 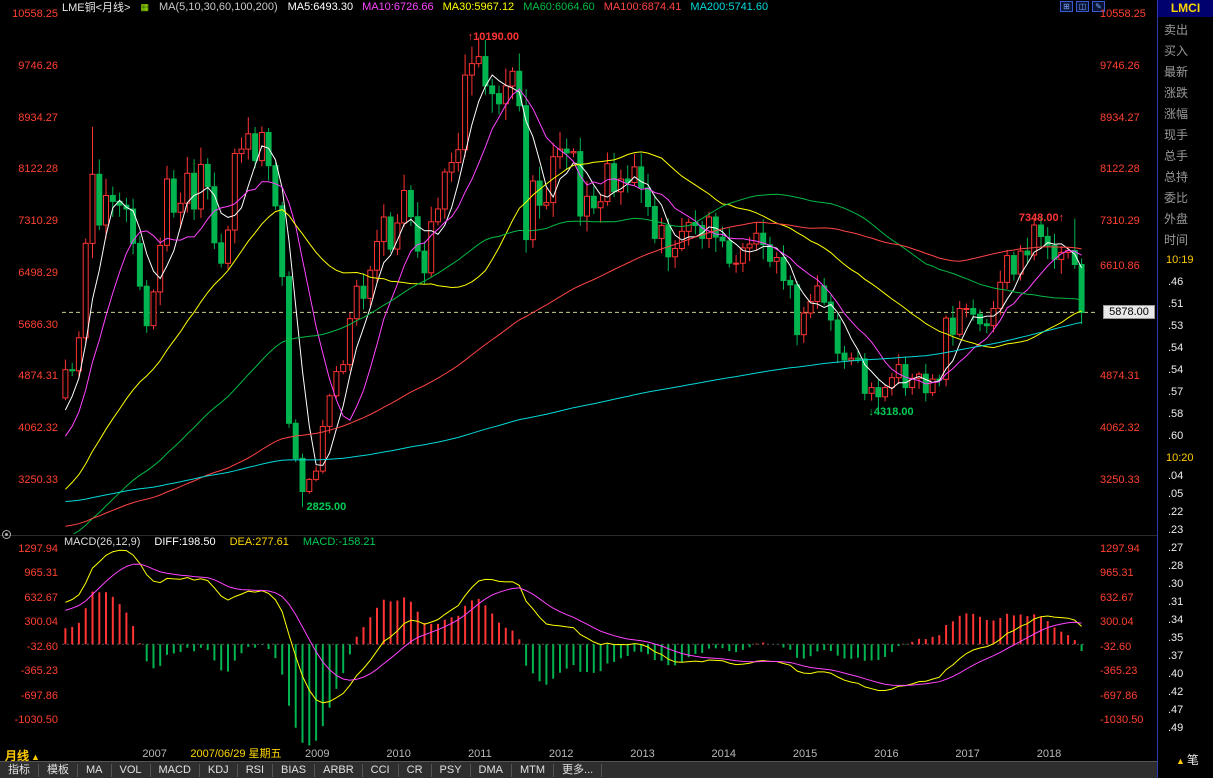 I want to click on macd-axis-tick-left: 632.67, so click(x=41, y=597).